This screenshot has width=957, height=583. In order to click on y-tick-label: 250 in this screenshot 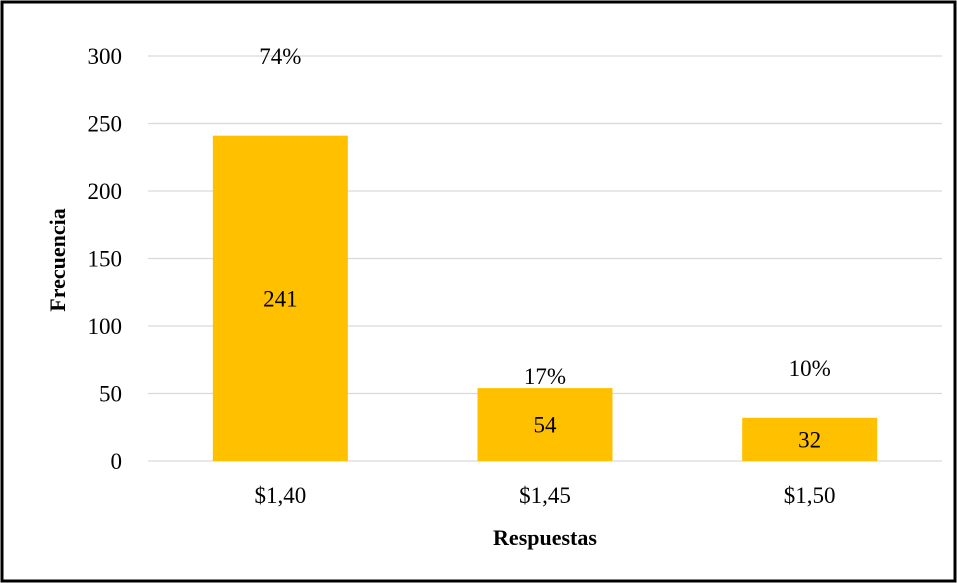, I will do `click(105, 124)`.